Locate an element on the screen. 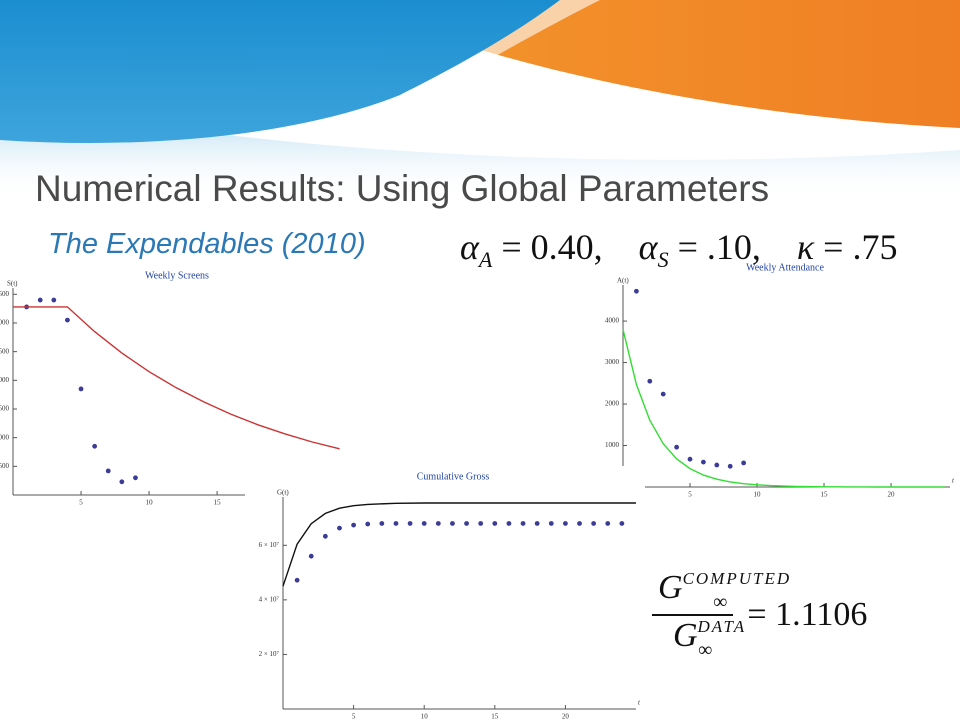 Image resolution: width=960 pixels, height=720 pixels. chart-title: Weekly Attendance is located at coordinates (785, 267).